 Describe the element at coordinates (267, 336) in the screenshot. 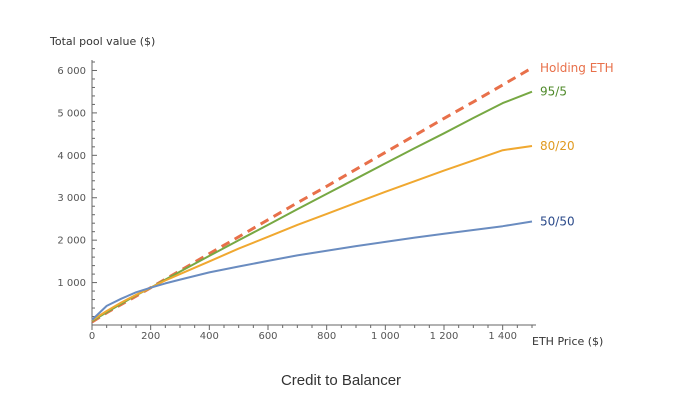

I see `x-tick-label: 600` at that location.